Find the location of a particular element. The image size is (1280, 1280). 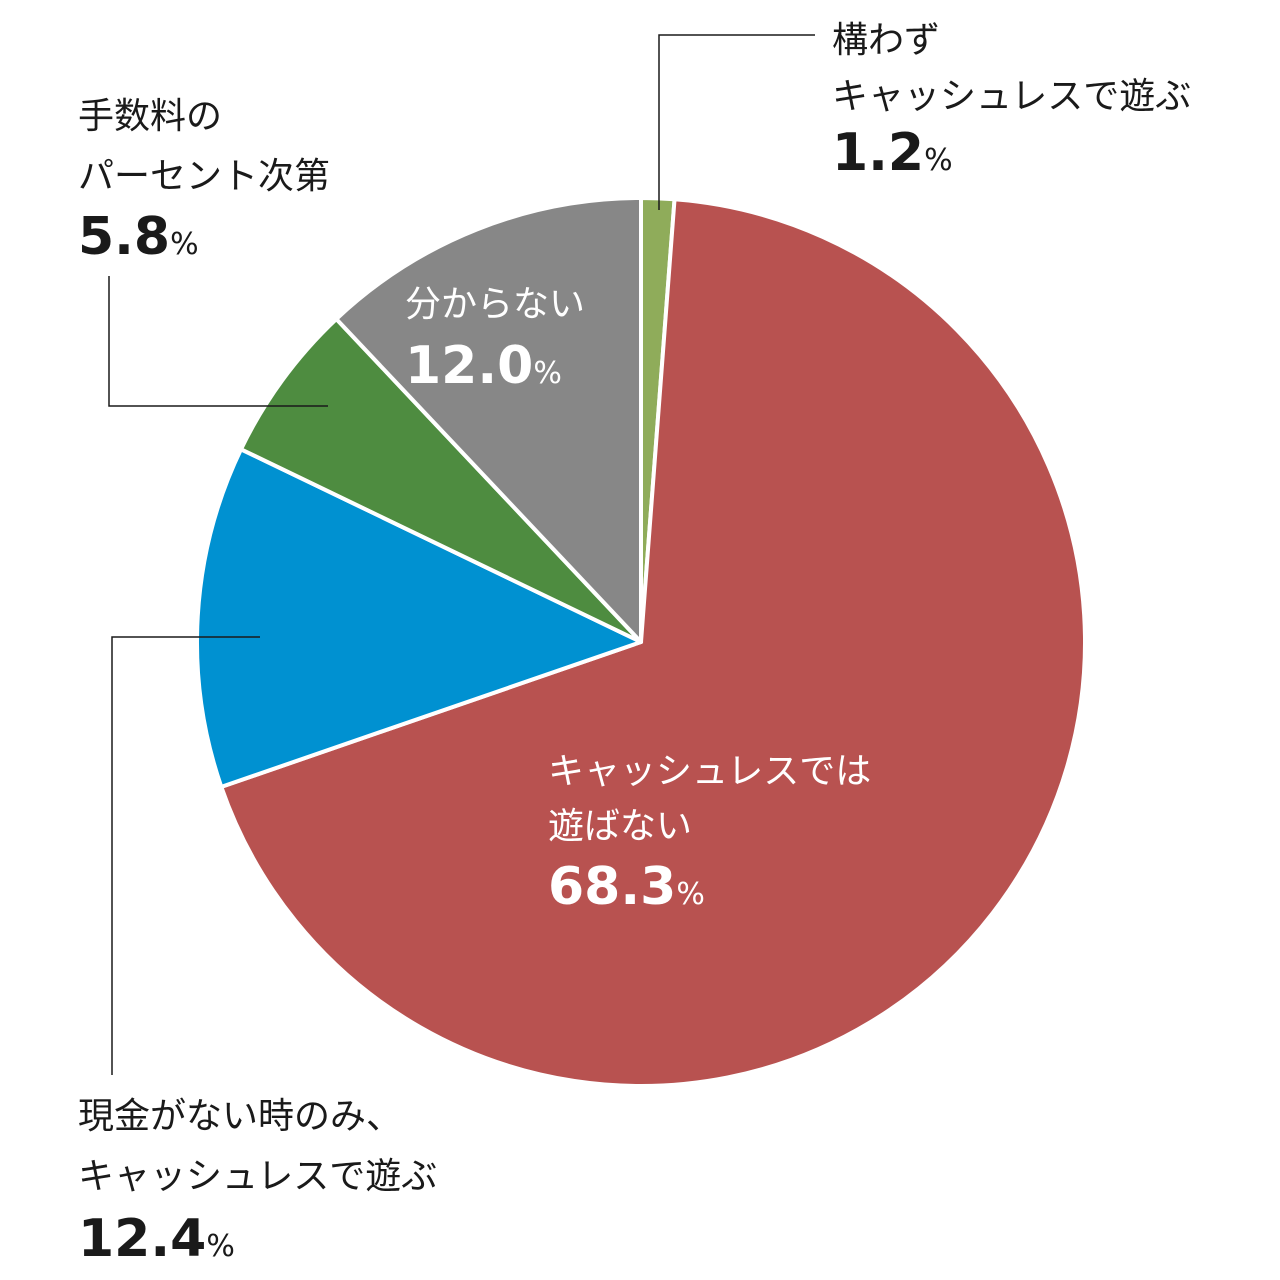

label-s3-line-1: 現金がない時のみ、 is located at coordinates (240, 1116).